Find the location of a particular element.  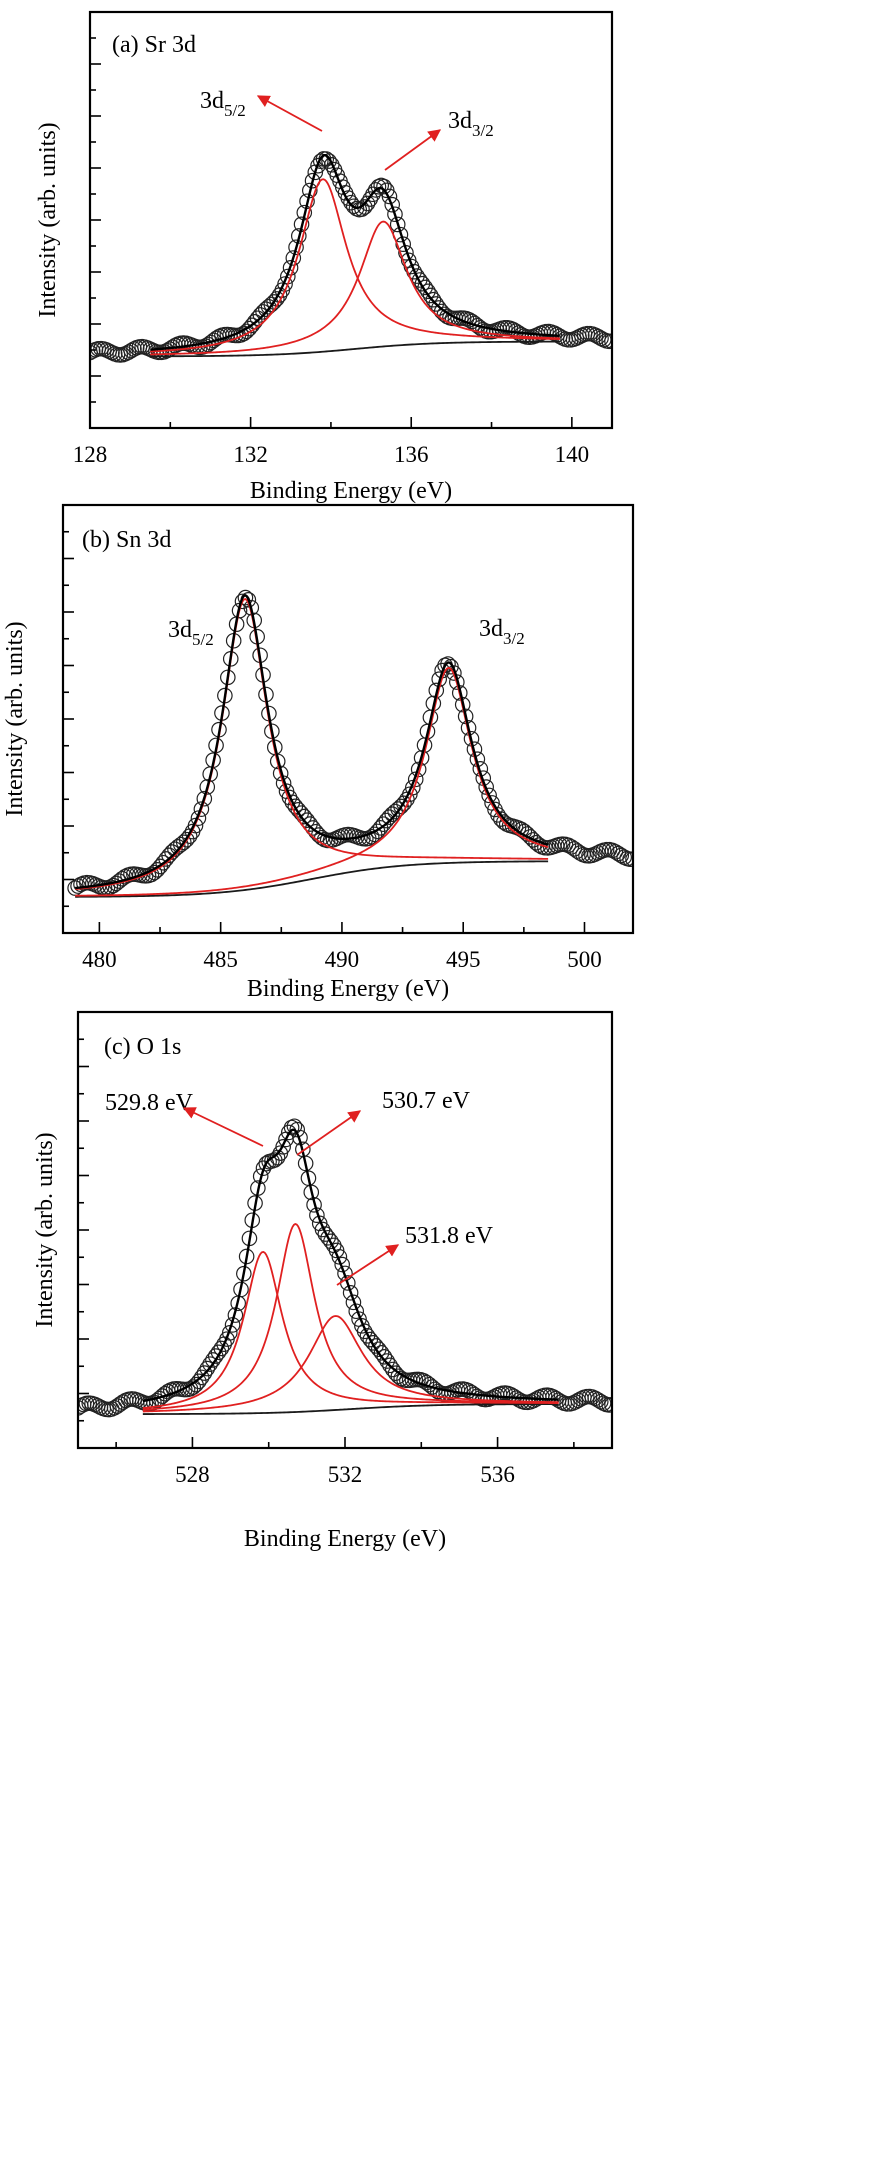

x-tick-label: 480 is located at coordinates (99, 959).